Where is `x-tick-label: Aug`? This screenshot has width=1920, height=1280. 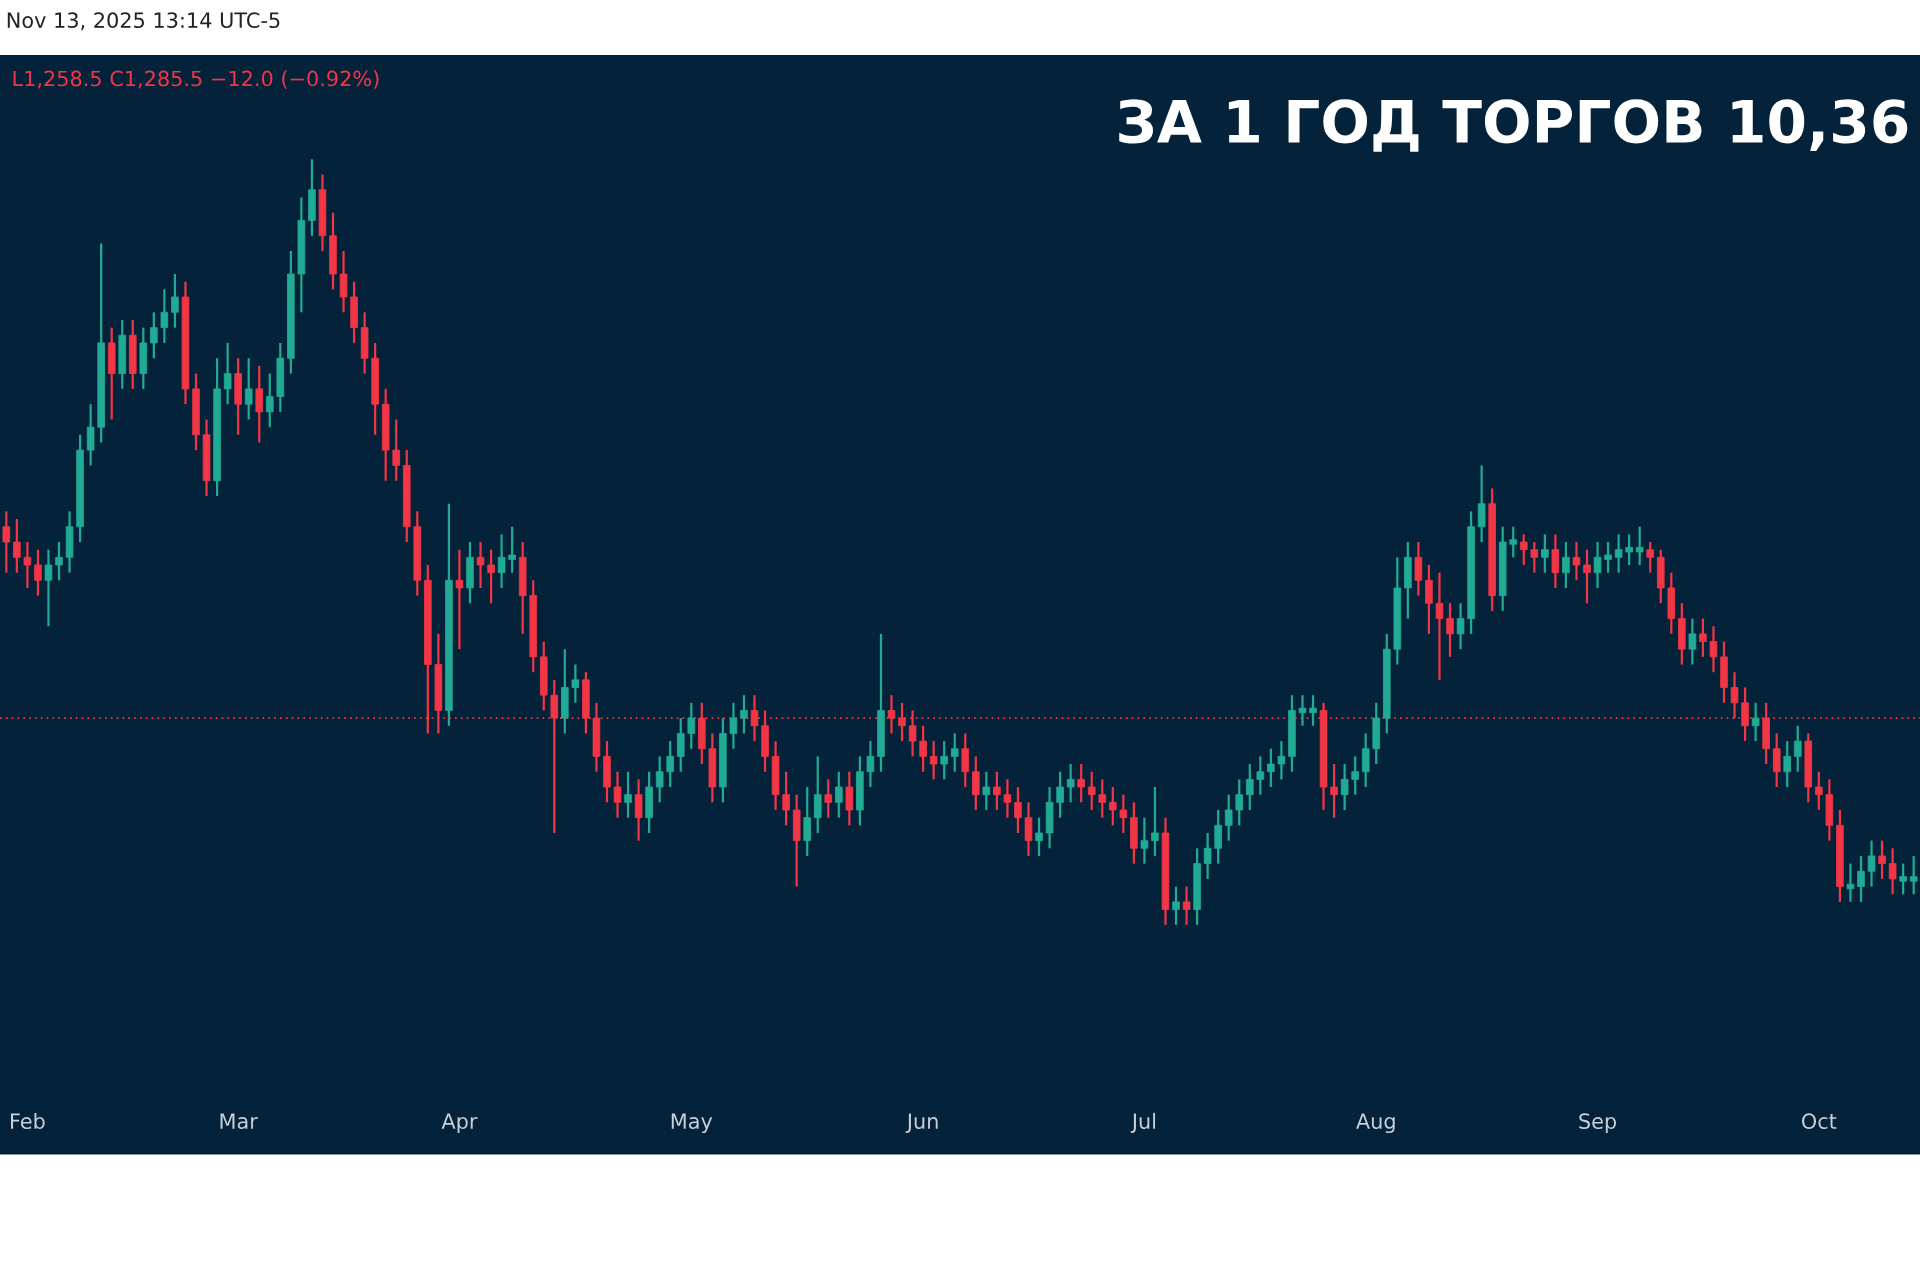
x-tick-label: Aug is located at coordinates (1375, 1123).